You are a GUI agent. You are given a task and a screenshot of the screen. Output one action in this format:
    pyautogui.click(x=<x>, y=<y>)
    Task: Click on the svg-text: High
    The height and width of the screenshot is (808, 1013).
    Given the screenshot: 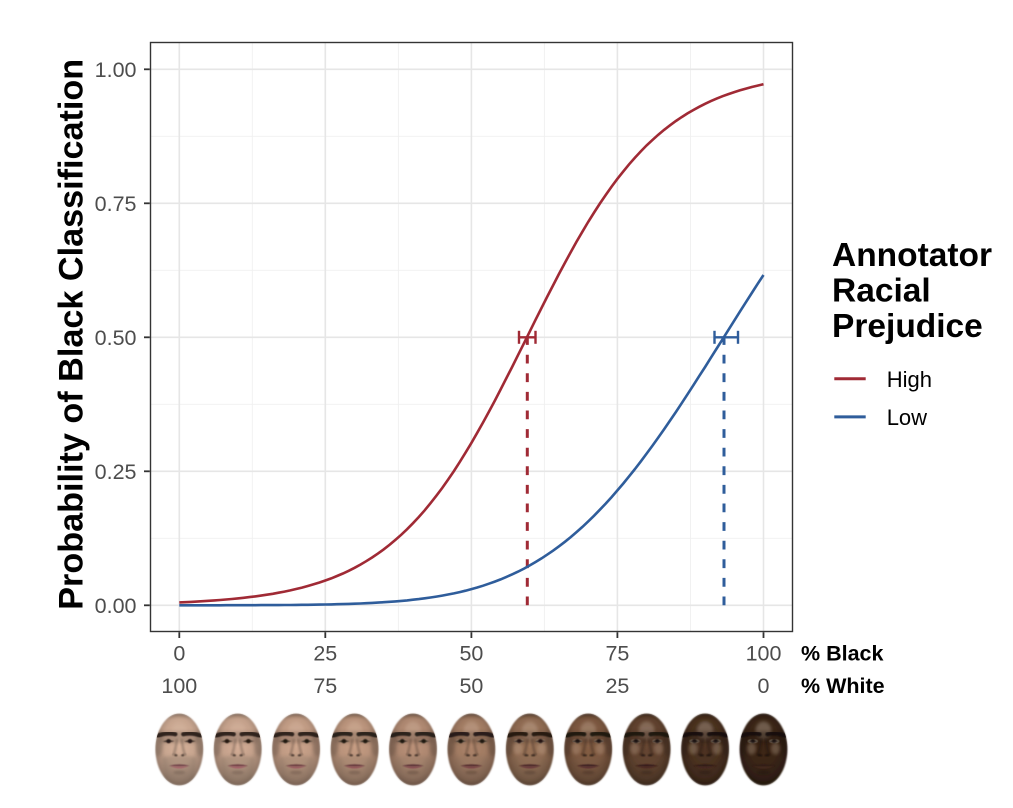 What is the action you would take?
    pyautogui.click(x=909, y=379)
    